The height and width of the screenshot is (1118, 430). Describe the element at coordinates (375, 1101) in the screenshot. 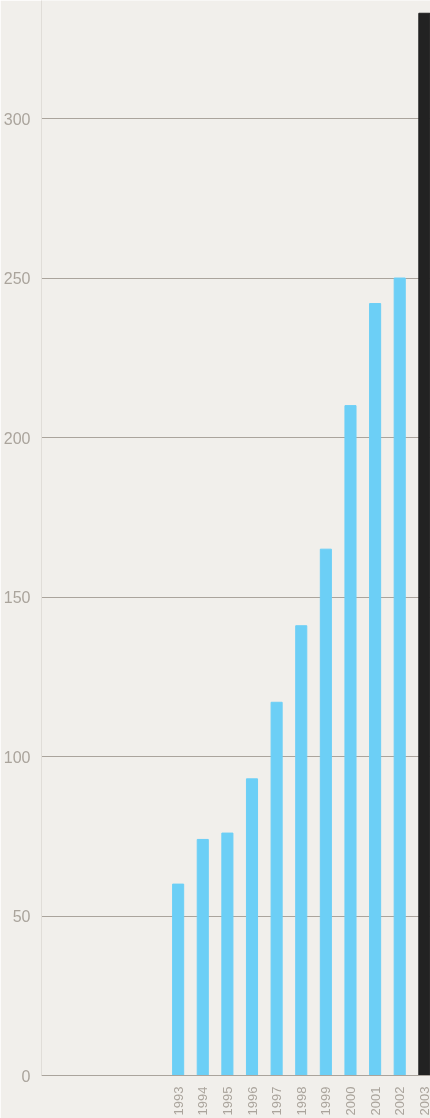

I see `x-tick-label: 2001` at that location.